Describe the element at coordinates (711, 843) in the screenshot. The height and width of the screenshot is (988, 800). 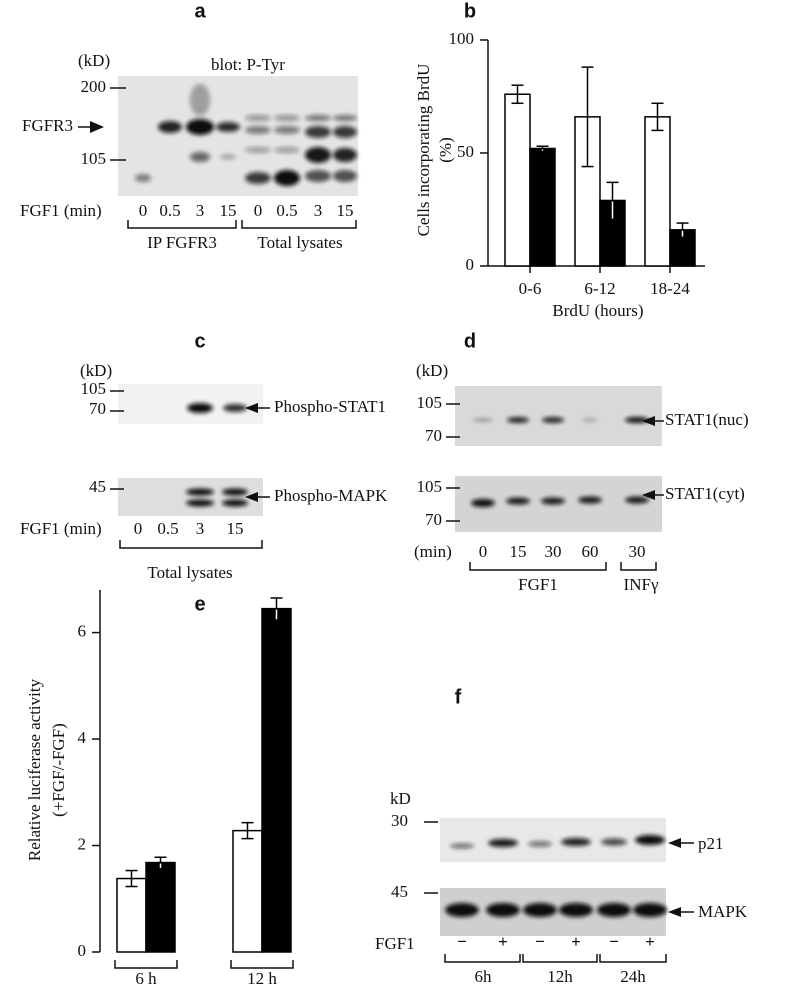
I see `band-label: p21` at that location.